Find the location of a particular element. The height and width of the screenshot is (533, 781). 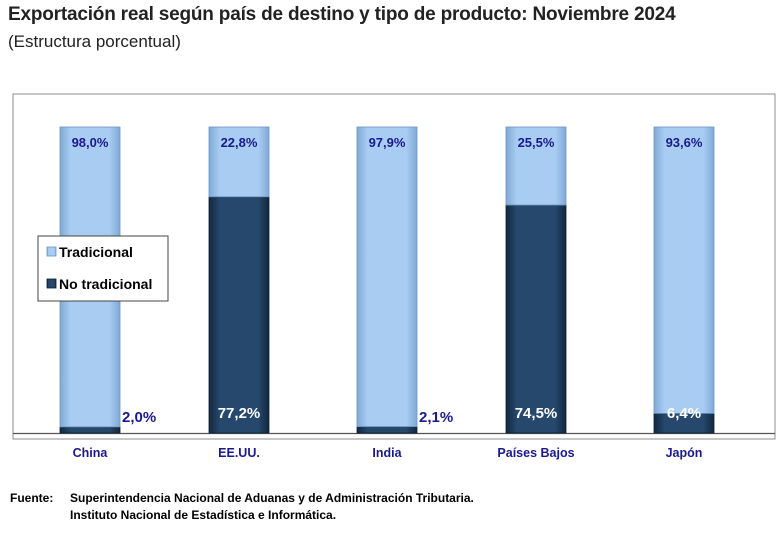

label-tradicional-2: 97,9% is located at coordinates (387, 142).